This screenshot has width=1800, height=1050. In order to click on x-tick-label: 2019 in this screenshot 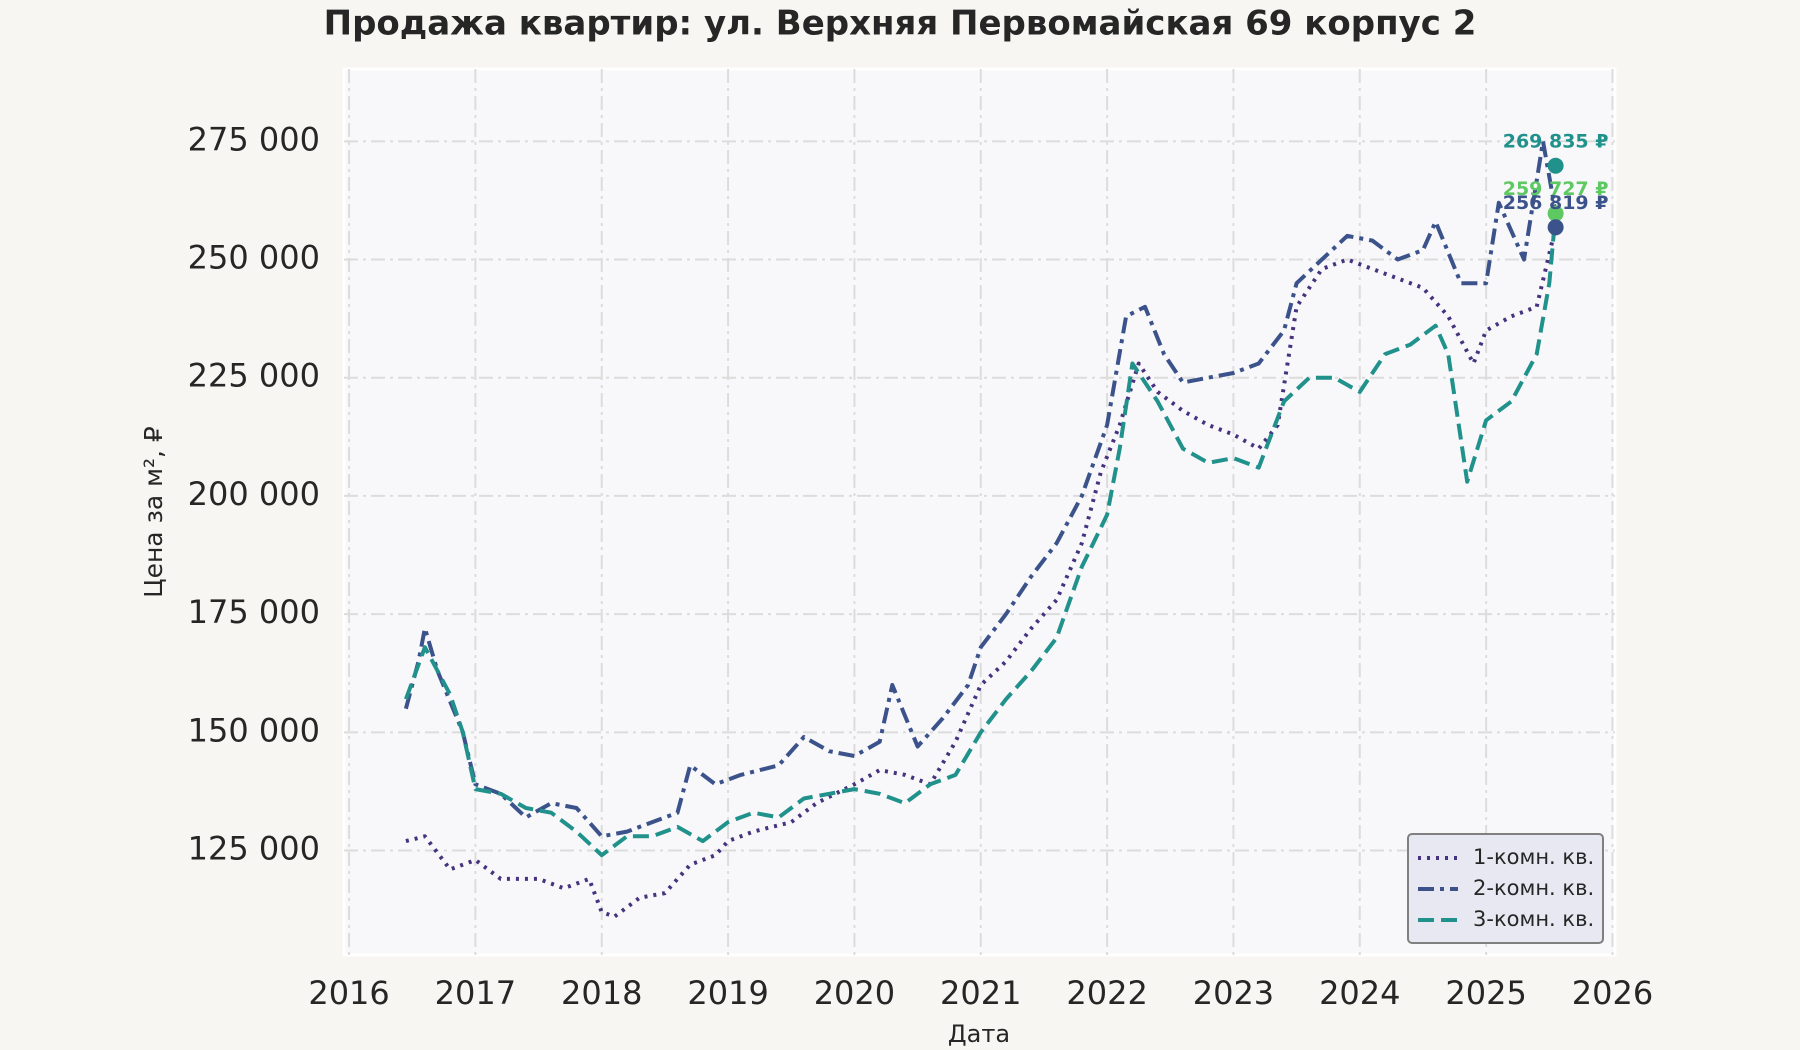, I will do `click(727, 993)`.